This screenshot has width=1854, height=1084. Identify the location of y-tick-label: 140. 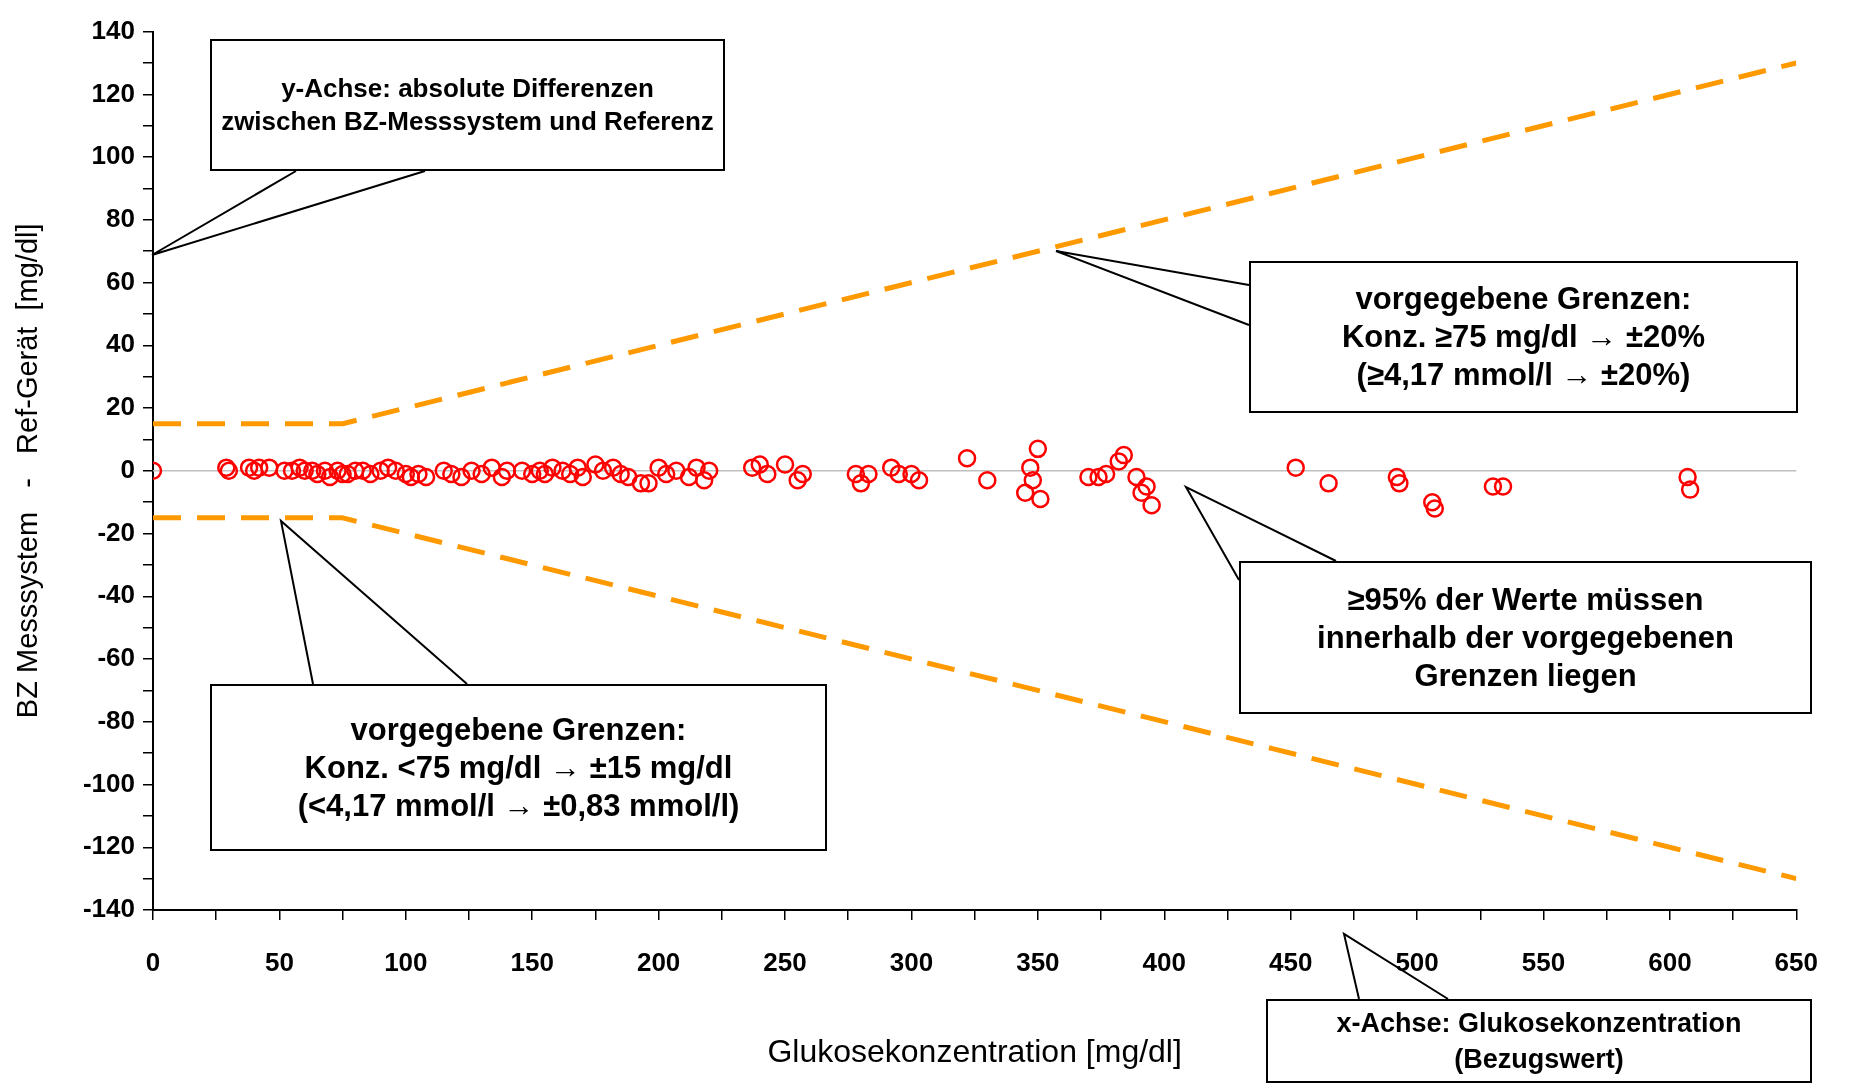
(113, 29).